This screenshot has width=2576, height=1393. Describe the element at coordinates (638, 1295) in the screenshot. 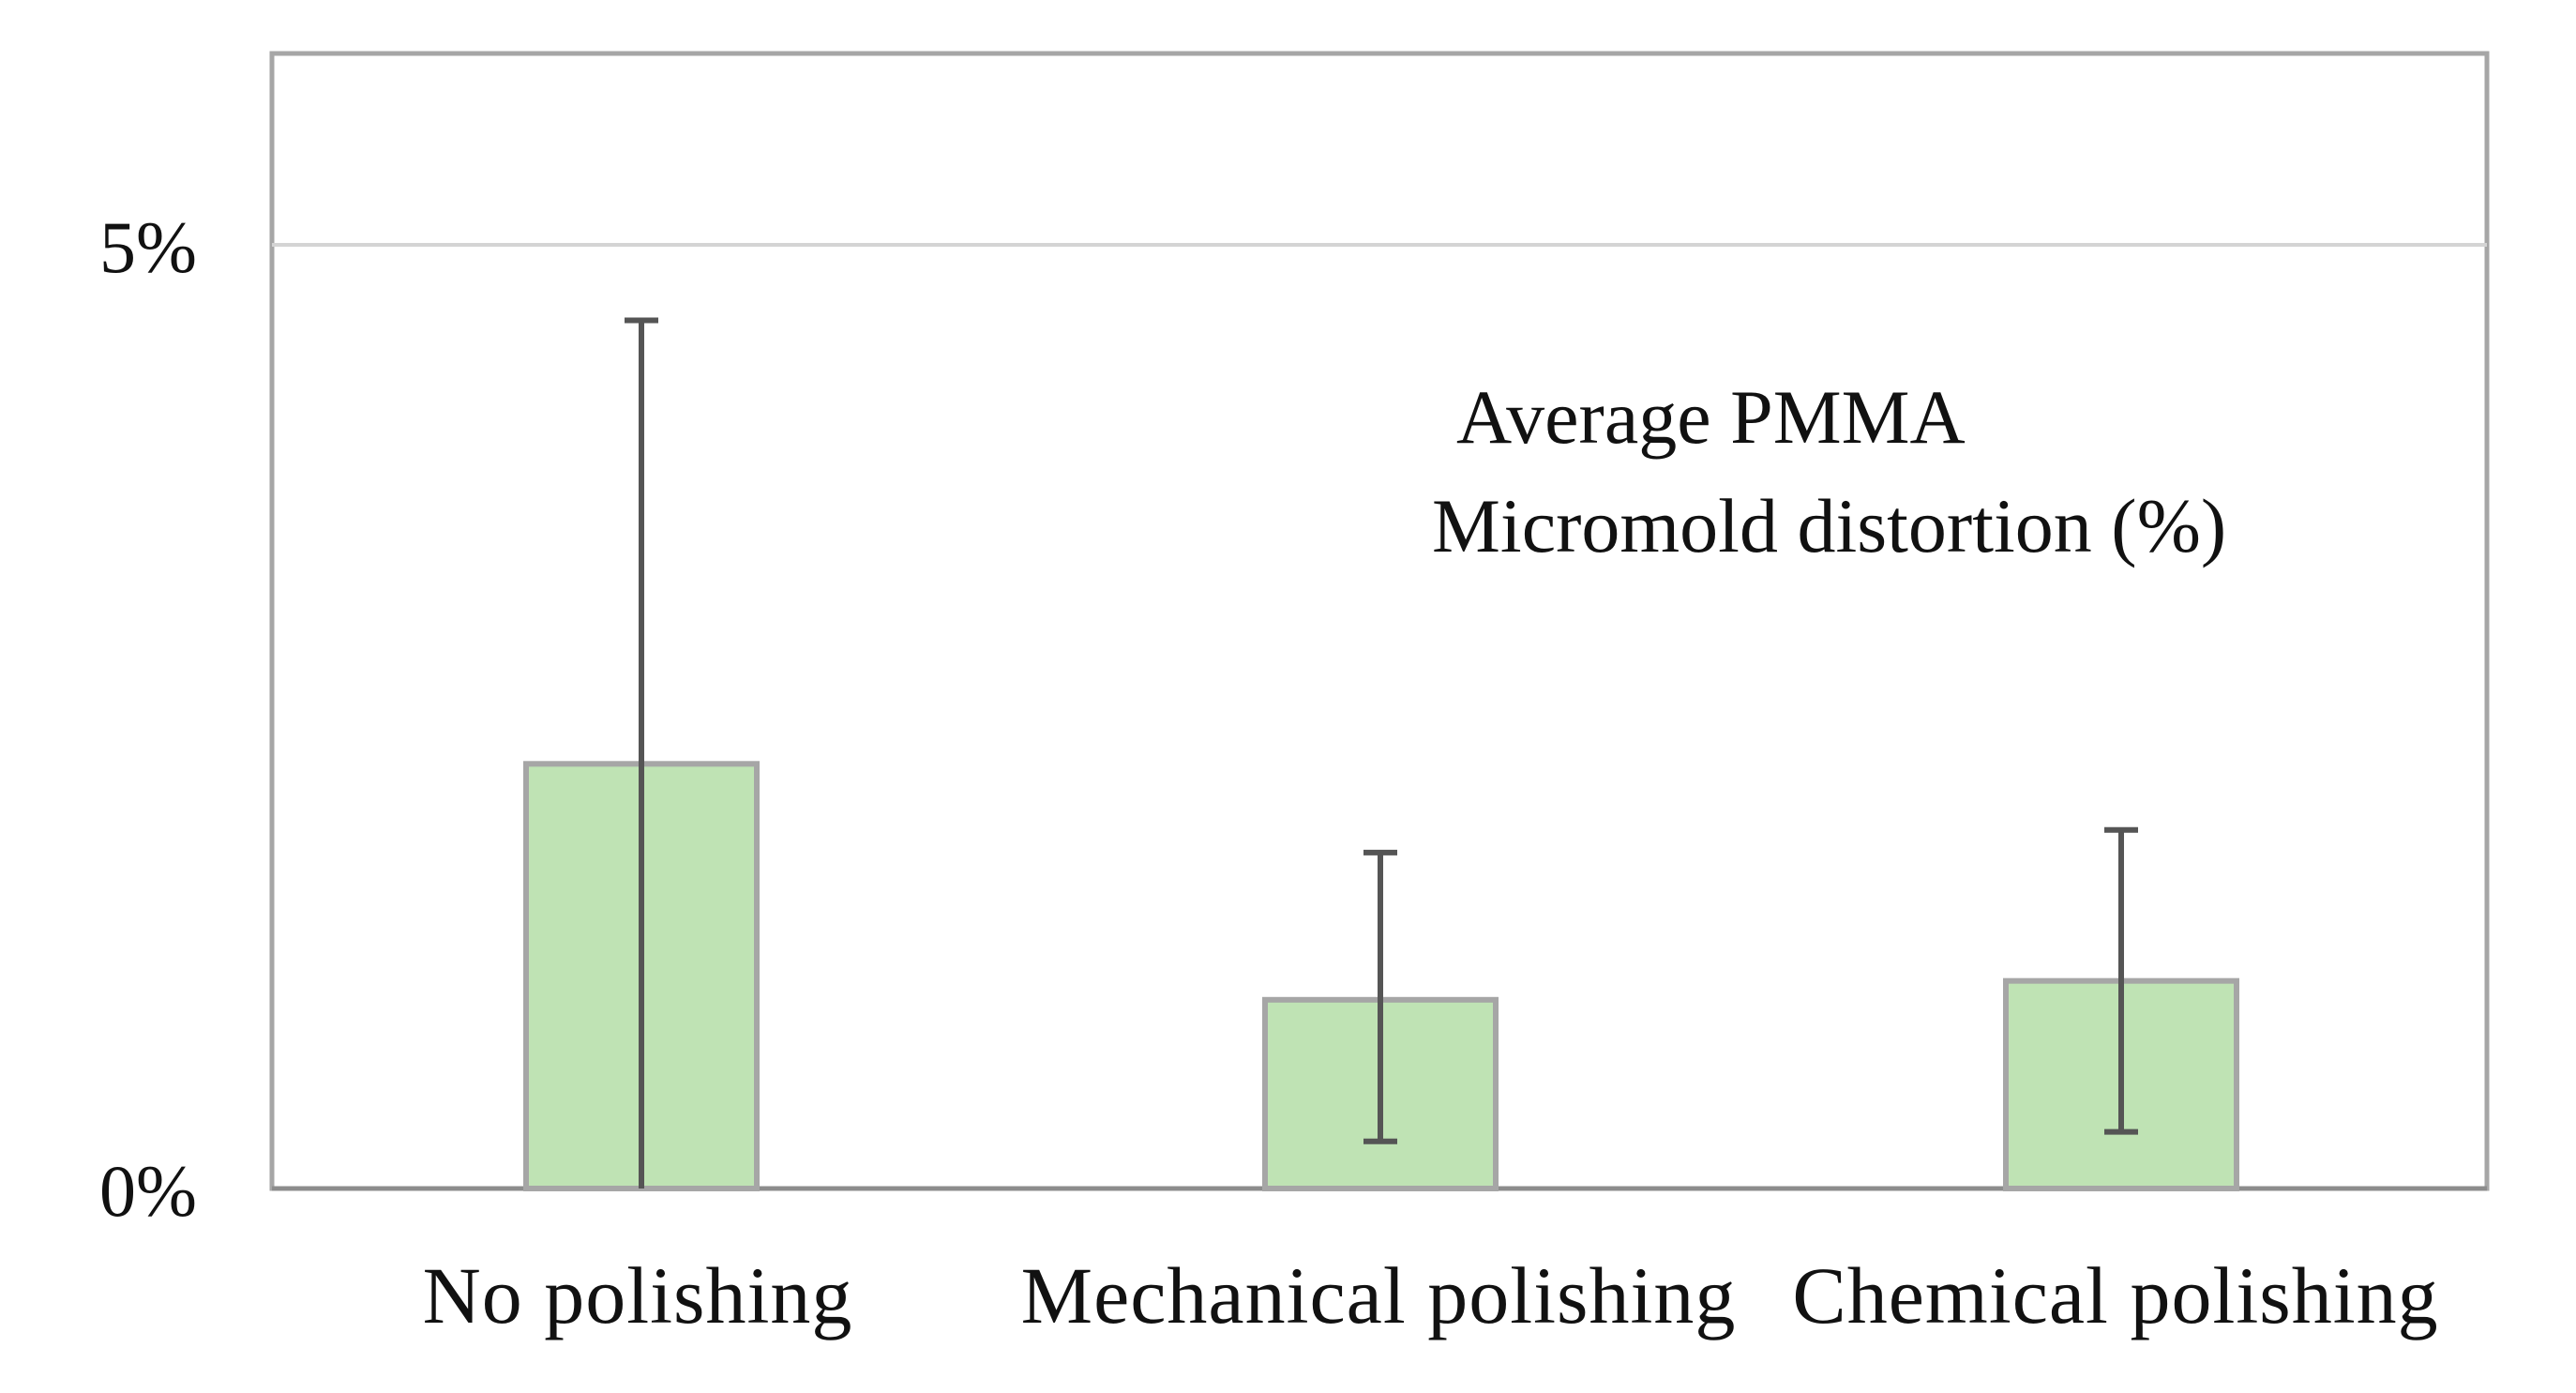

I see `x-tick-label-no-polishing: No polishing` at that location.